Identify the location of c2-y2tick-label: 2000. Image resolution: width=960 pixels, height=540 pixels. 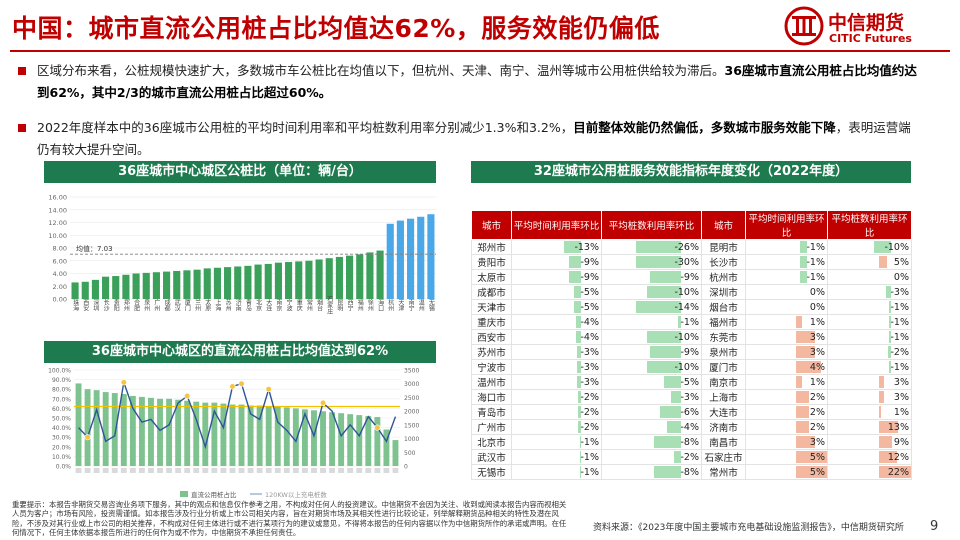
(411, 412).